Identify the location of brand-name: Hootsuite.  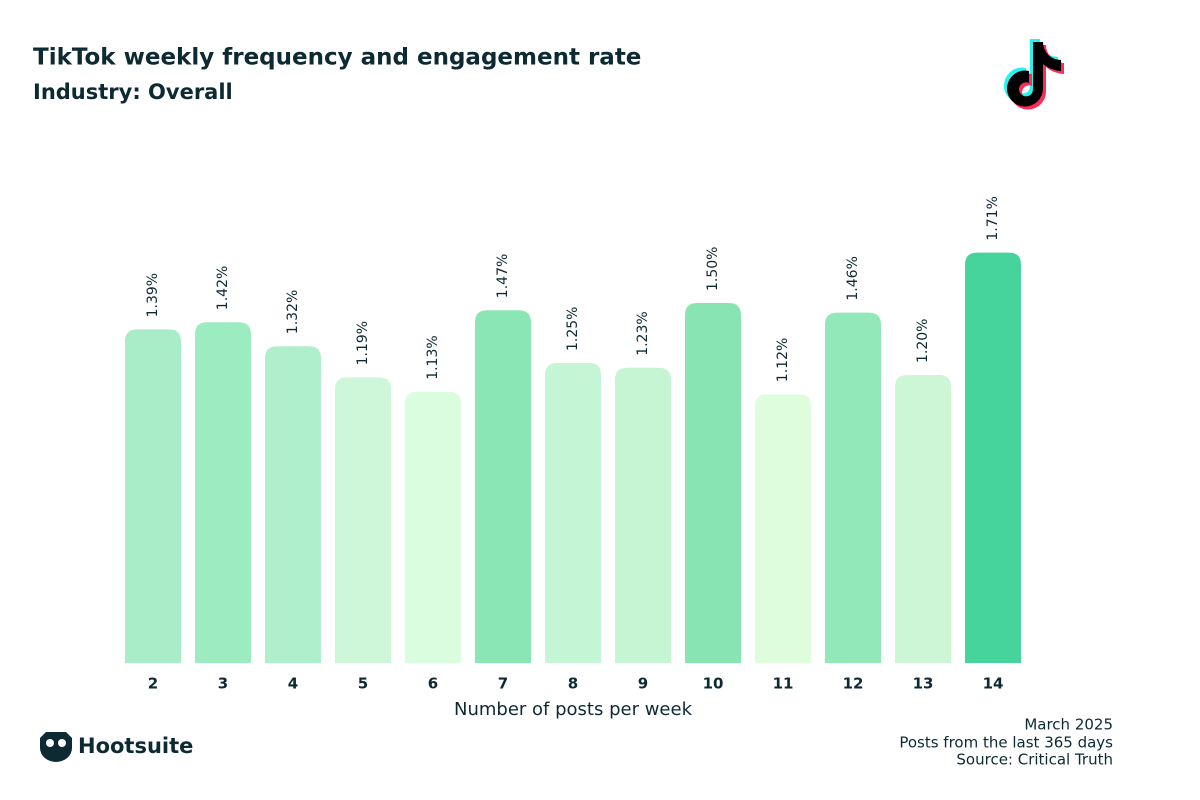
(135, 746).